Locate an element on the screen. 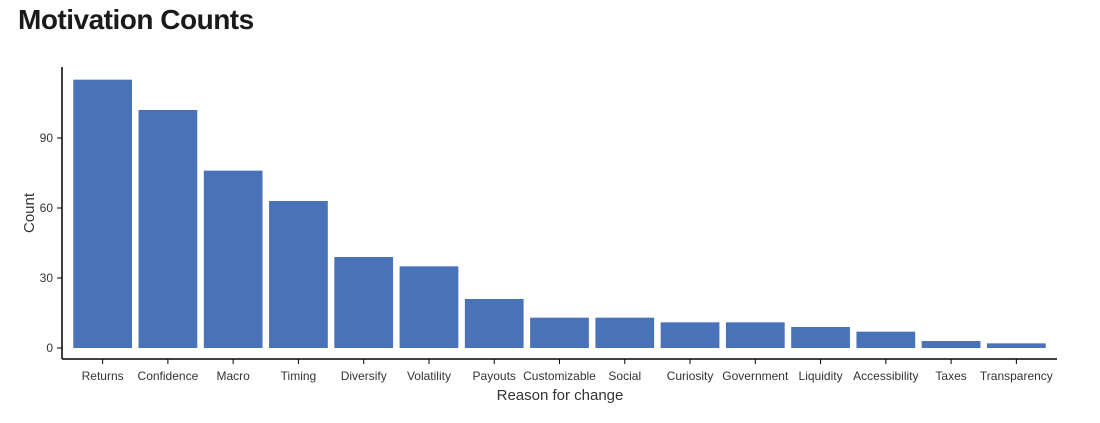 The height and width of the screenshot is (423, 1100). bar-accessibility is located at coordinates (886, 339).